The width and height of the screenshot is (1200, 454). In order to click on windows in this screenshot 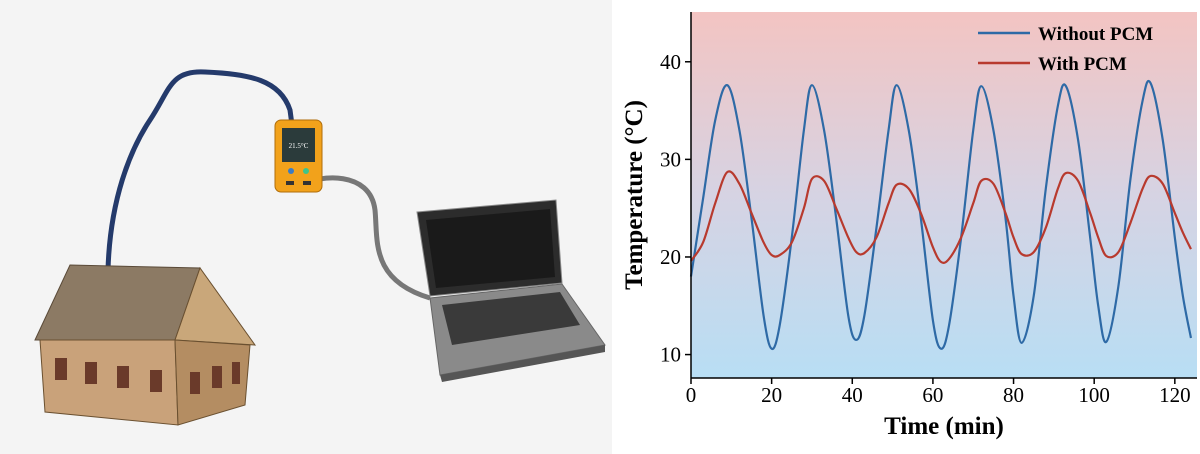, I will do `click(147, 376)`.